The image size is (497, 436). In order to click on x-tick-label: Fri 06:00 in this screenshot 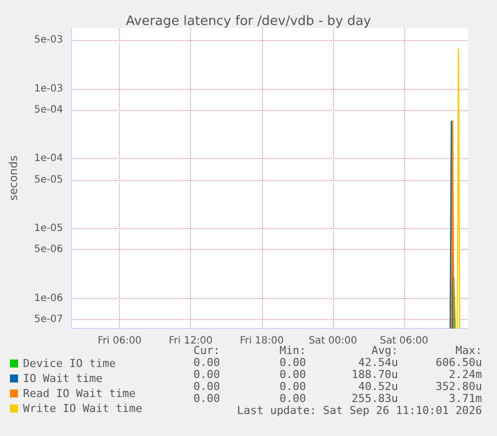, I will do `click(120, 341)`.